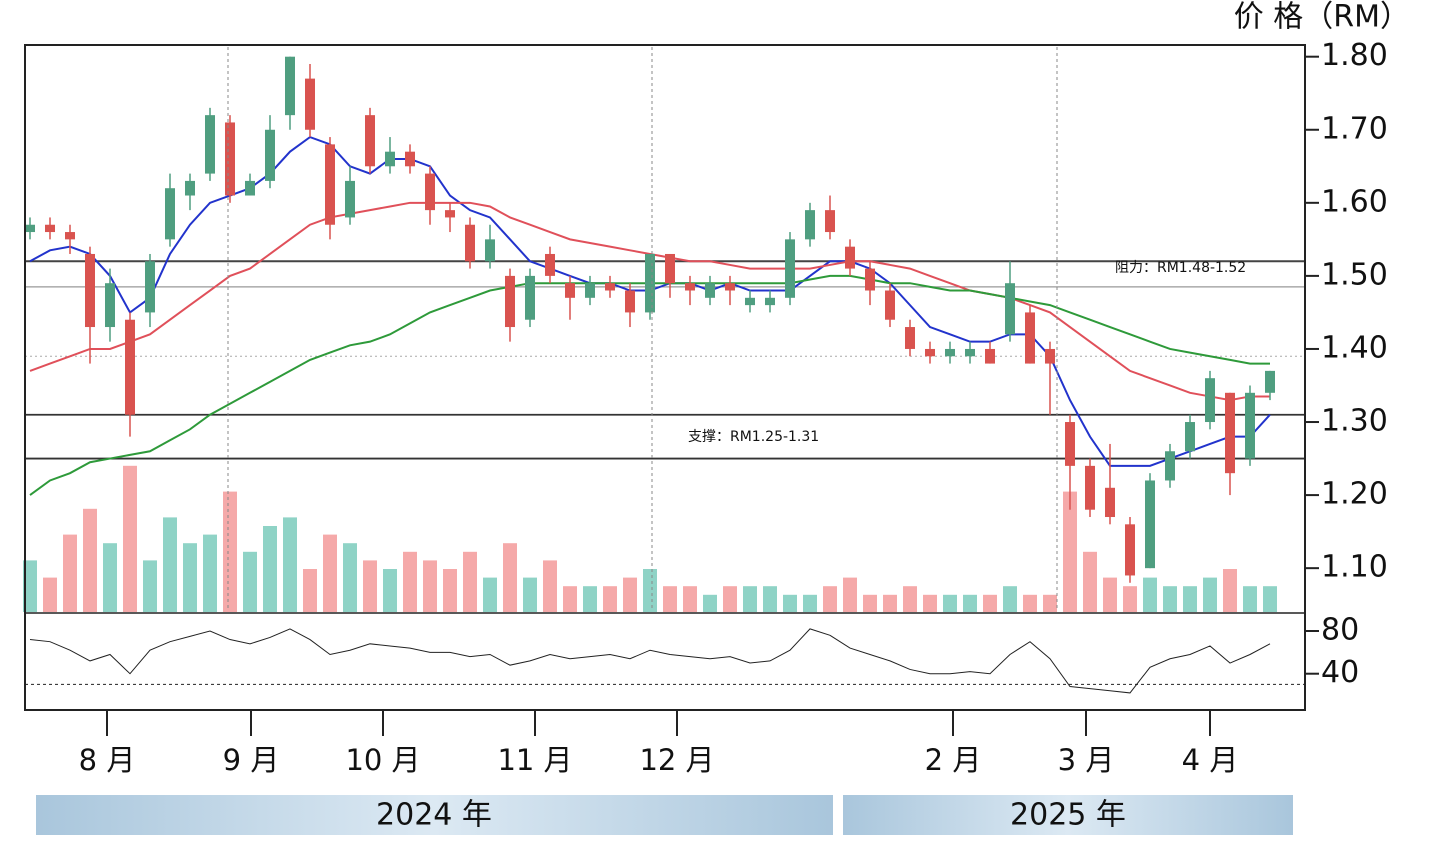 Image resolution: width=1430 pixels, height=846 pixels. What do you see at coordinates (1354, 494) in the screenshot?
I see `y-tick-label: 1.20` at bounding box center [1354, 494].